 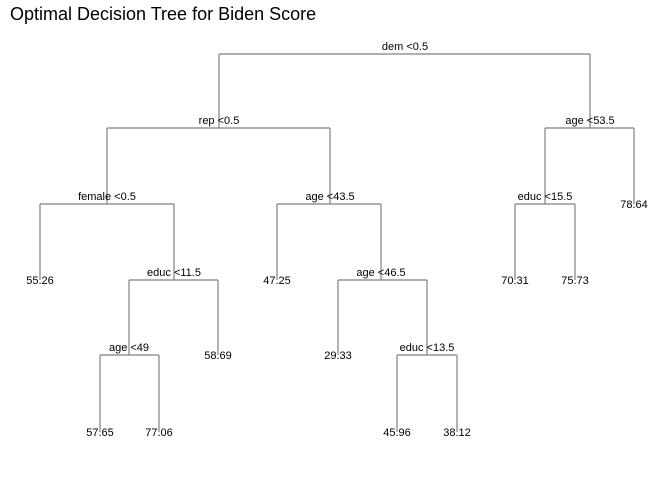 I want to click on split-label: educ <13.5, so click(x=427, y=348).